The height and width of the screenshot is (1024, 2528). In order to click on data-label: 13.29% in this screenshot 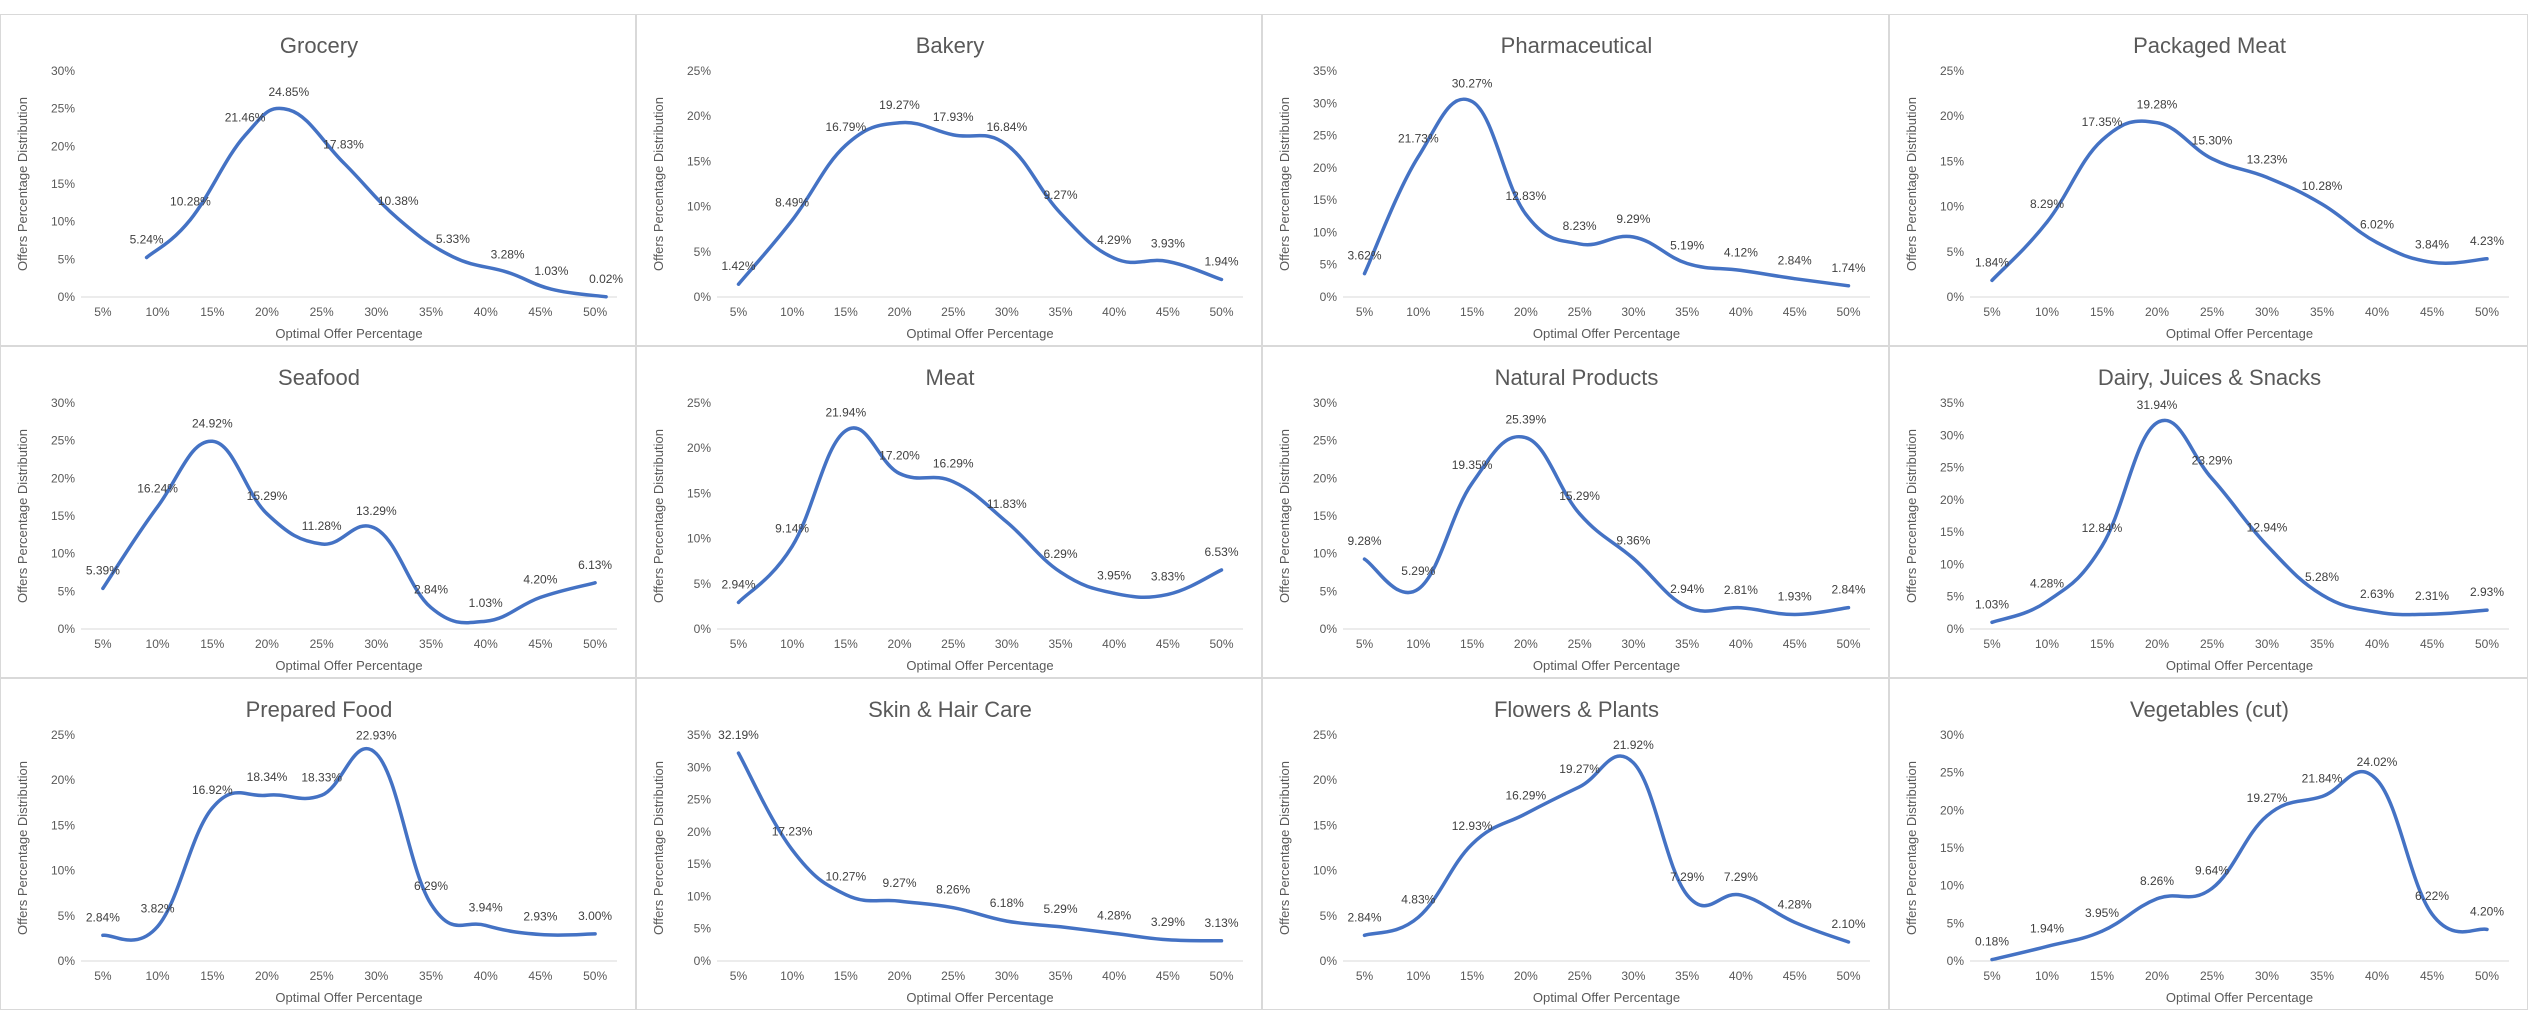, I will do `click(376, 511)`.